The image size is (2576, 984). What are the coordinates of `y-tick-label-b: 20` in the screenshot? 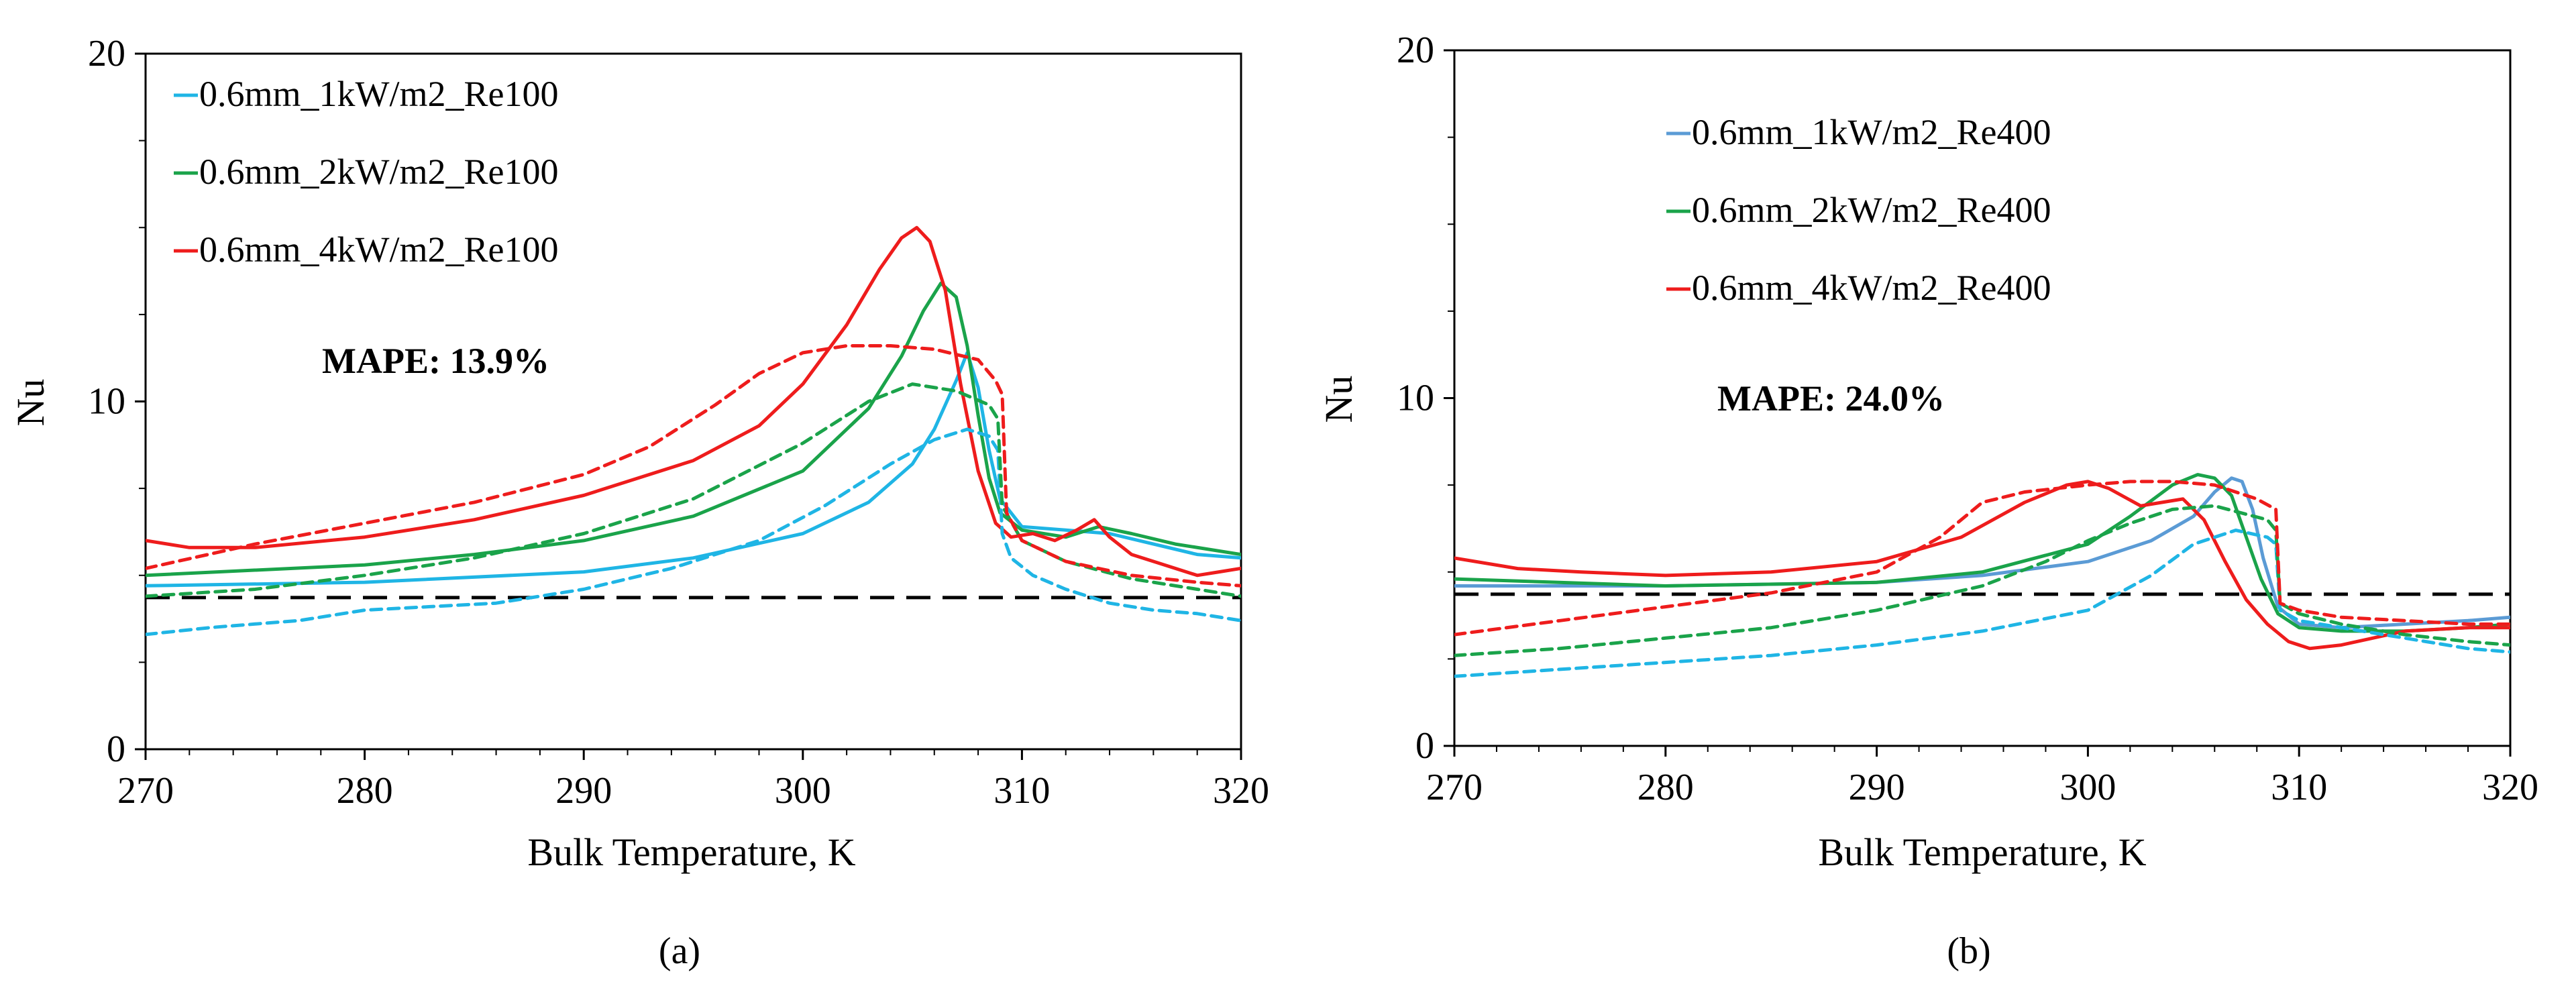 It's located at (1415, 51).